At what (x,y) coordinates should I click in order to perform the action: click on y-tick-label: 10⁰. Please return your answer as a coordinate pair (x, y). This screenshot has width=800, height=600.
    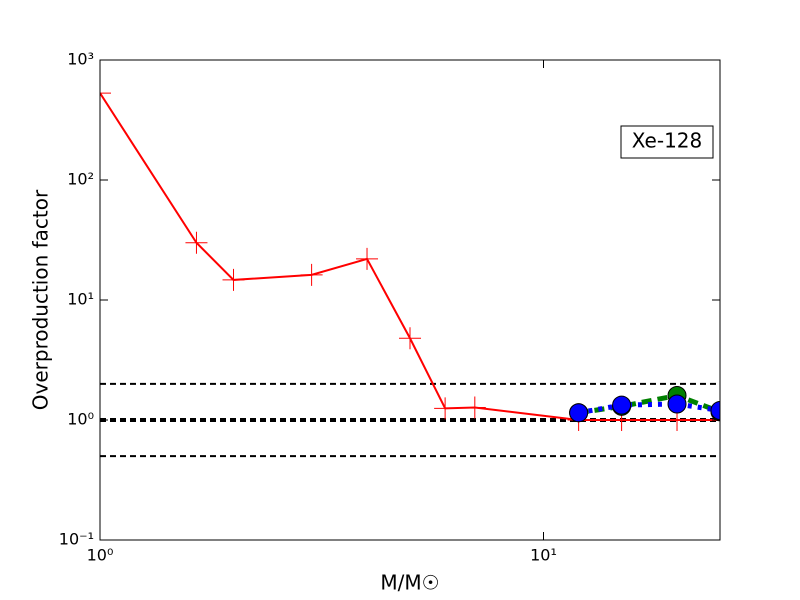
    Looking at the image, I should click on (80, 419).